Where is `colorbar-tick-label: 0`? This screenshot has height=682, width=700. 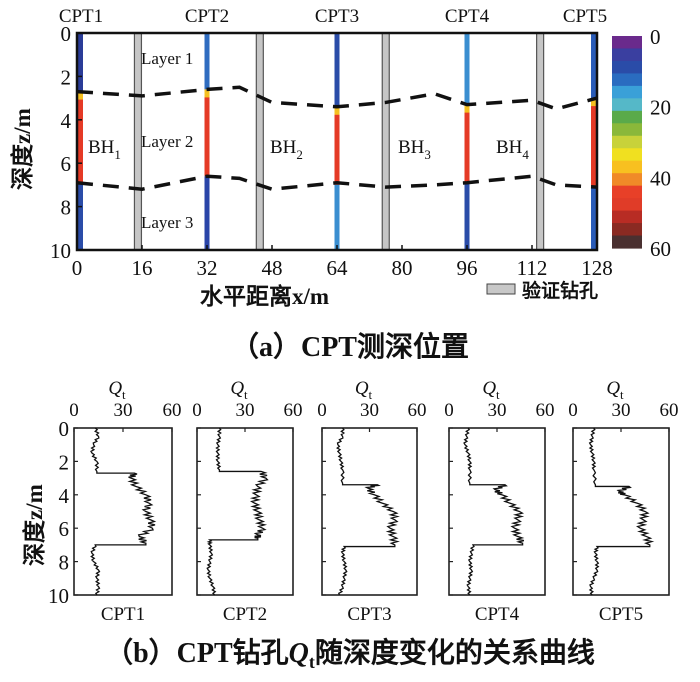
colorbar-tick-label: 0 is located at coordinates (655, 37).